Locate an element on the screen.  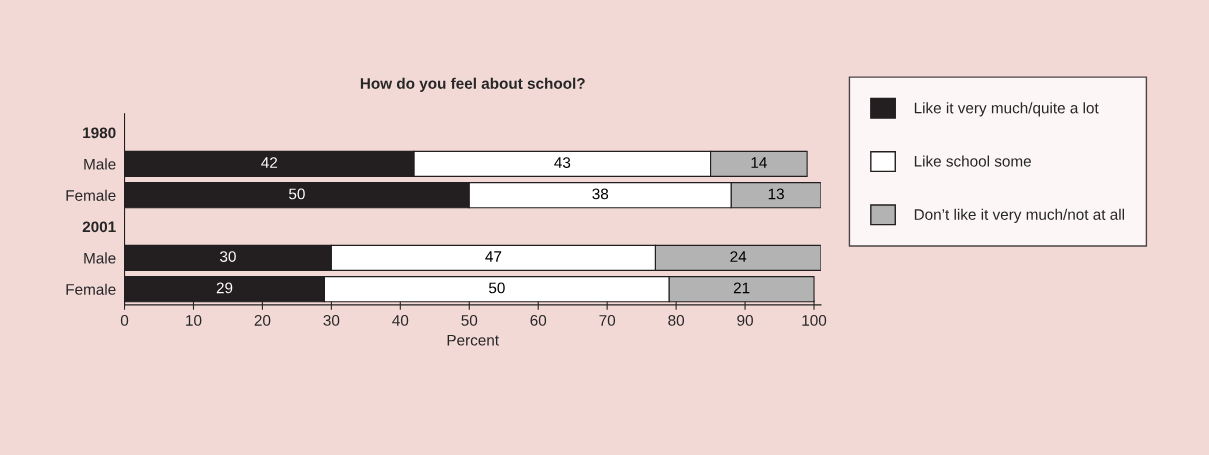
data-label: 14 is located at coordinates (759, 162).